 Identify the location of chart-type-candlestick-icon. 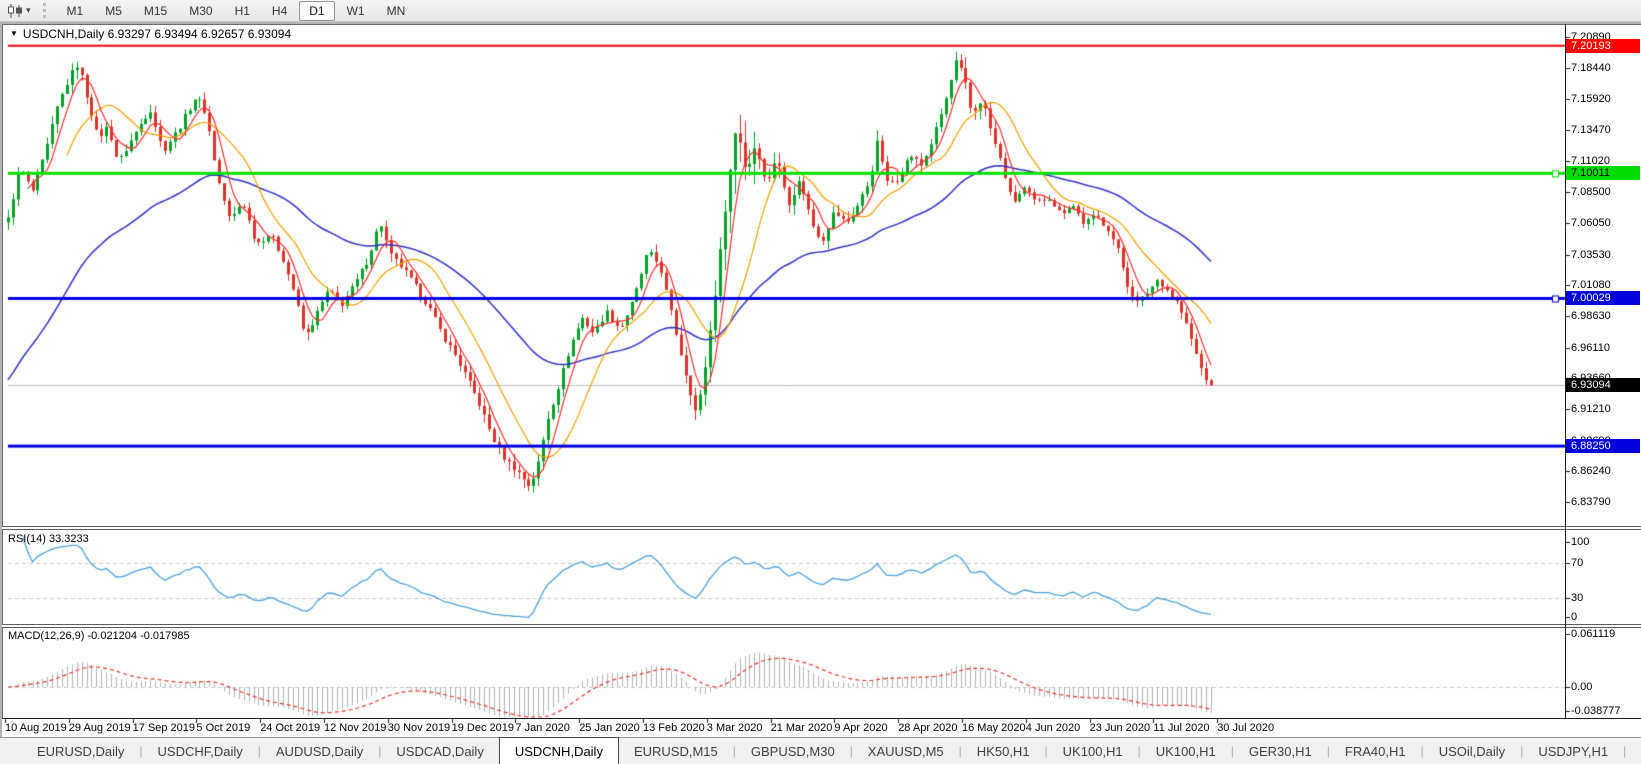
(15, 10).